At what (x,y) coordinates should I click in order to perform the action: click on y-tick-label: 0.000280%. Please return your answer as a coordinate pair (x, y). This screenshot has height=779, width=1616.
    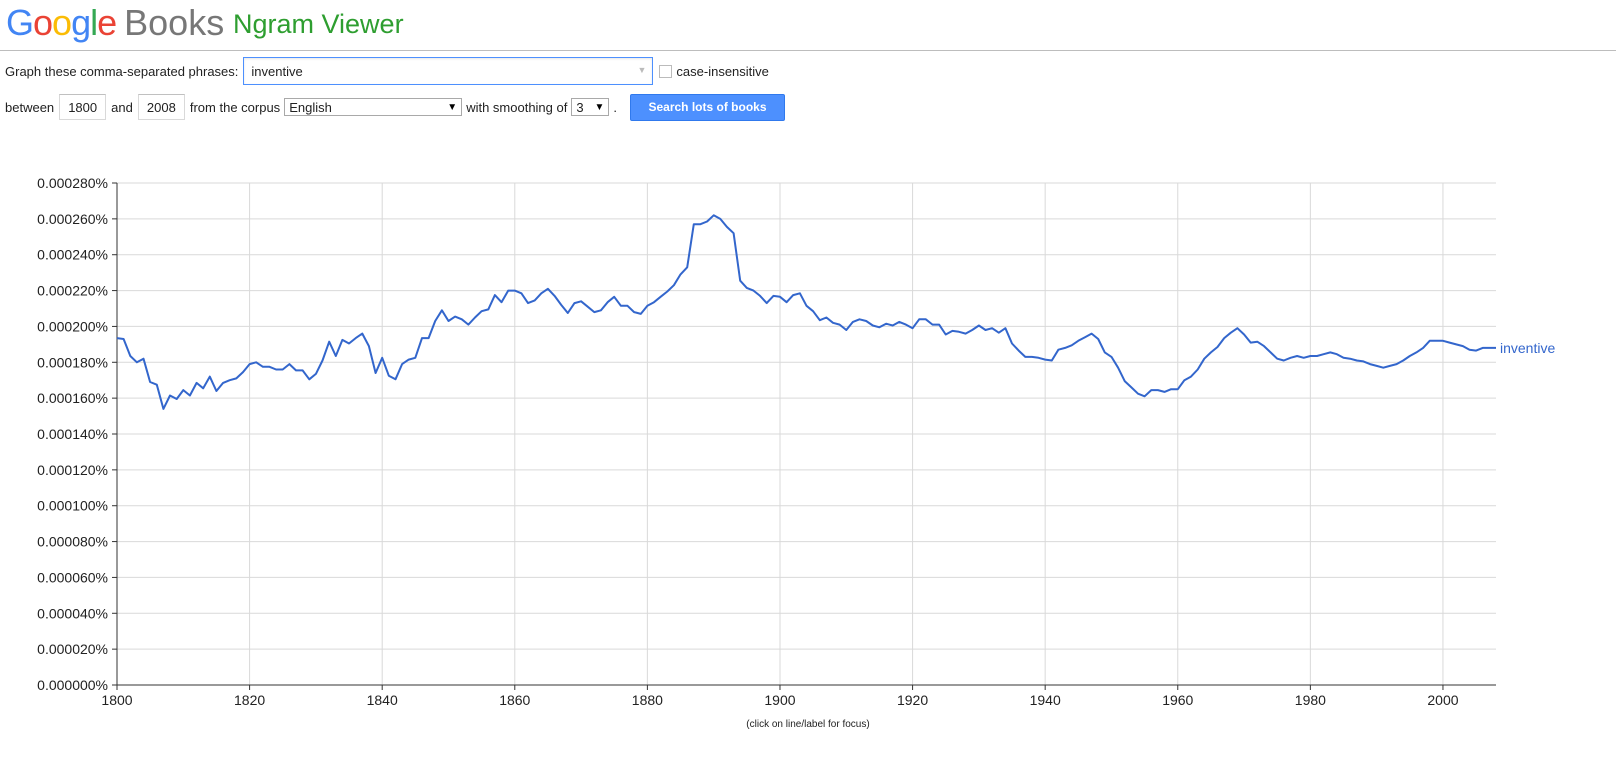
    Looking at the image, I should click on (72, 183).